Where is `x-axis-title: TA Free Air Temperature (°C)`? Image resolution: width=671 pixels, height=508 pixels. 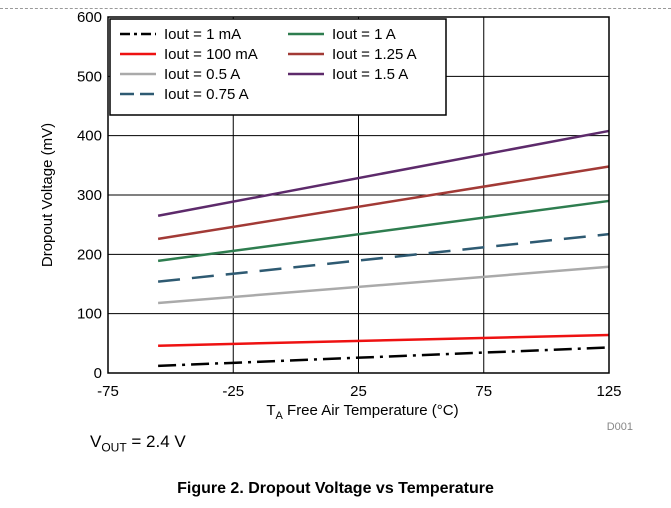 x-axis-title: TA Free Air Temperature (°C) is located at coordinates (362, 412).